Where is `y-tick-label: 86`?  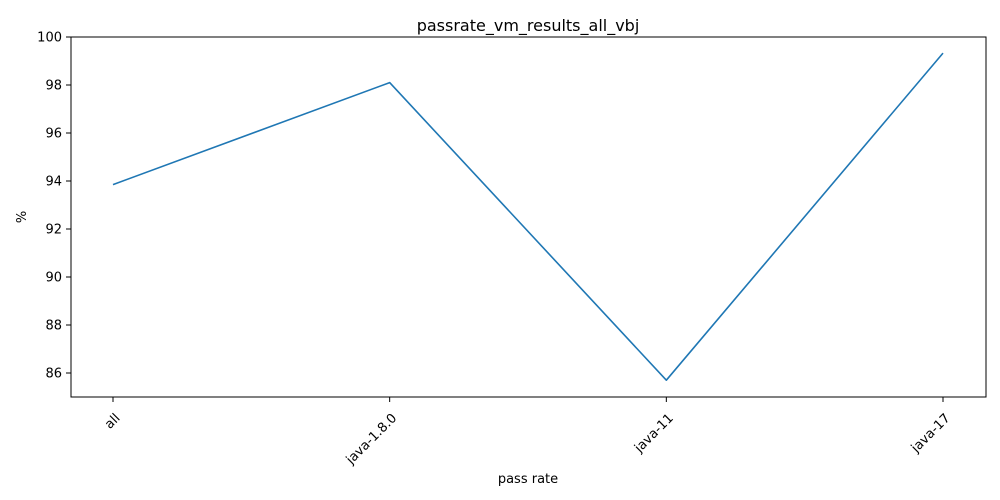 y-tick-label: 86 is located at coordinates (53, 374).